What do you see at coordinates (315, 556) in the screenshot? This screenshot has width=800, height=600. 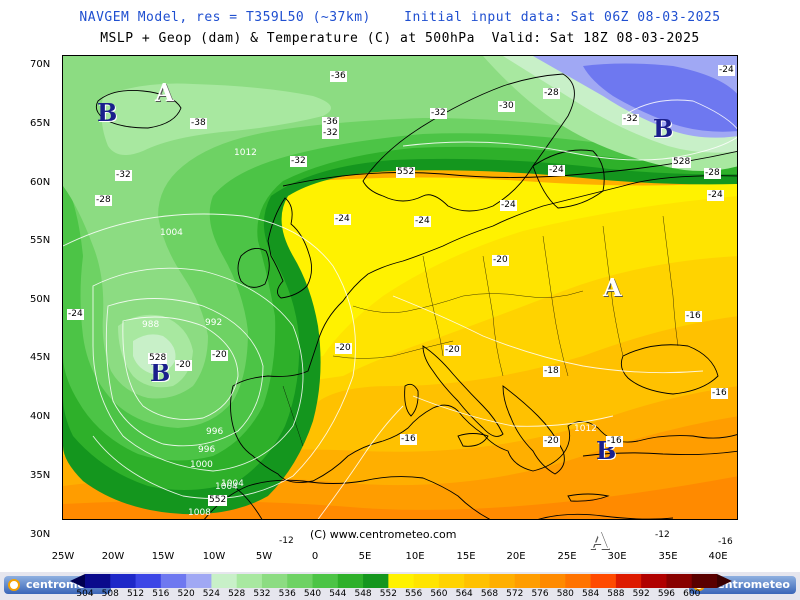 I see `lon-label: 0` at bounding box center [315, 556].